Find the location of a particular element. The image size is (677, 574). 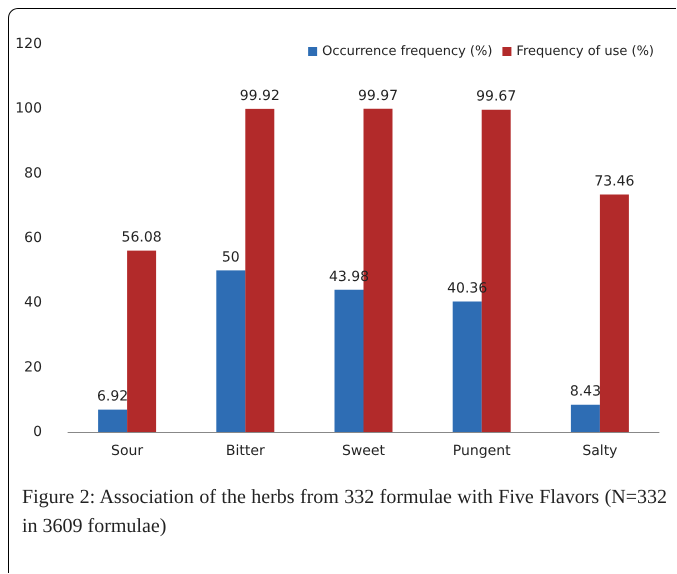

y-tick-label: 100 is located at coordinates (28, 108).